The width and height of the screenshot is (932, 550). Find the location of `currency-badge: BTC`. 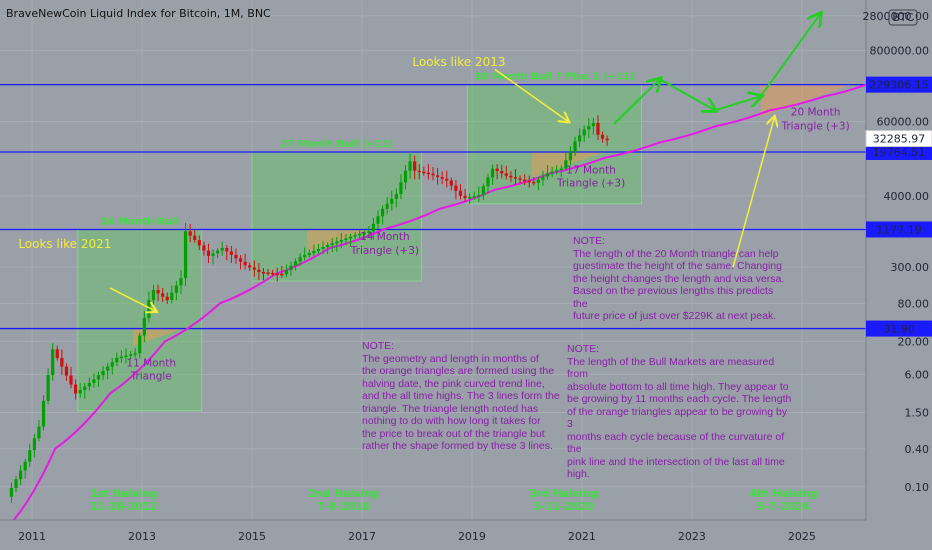

currency-badge: BTC is located at coordinates (903, 17).